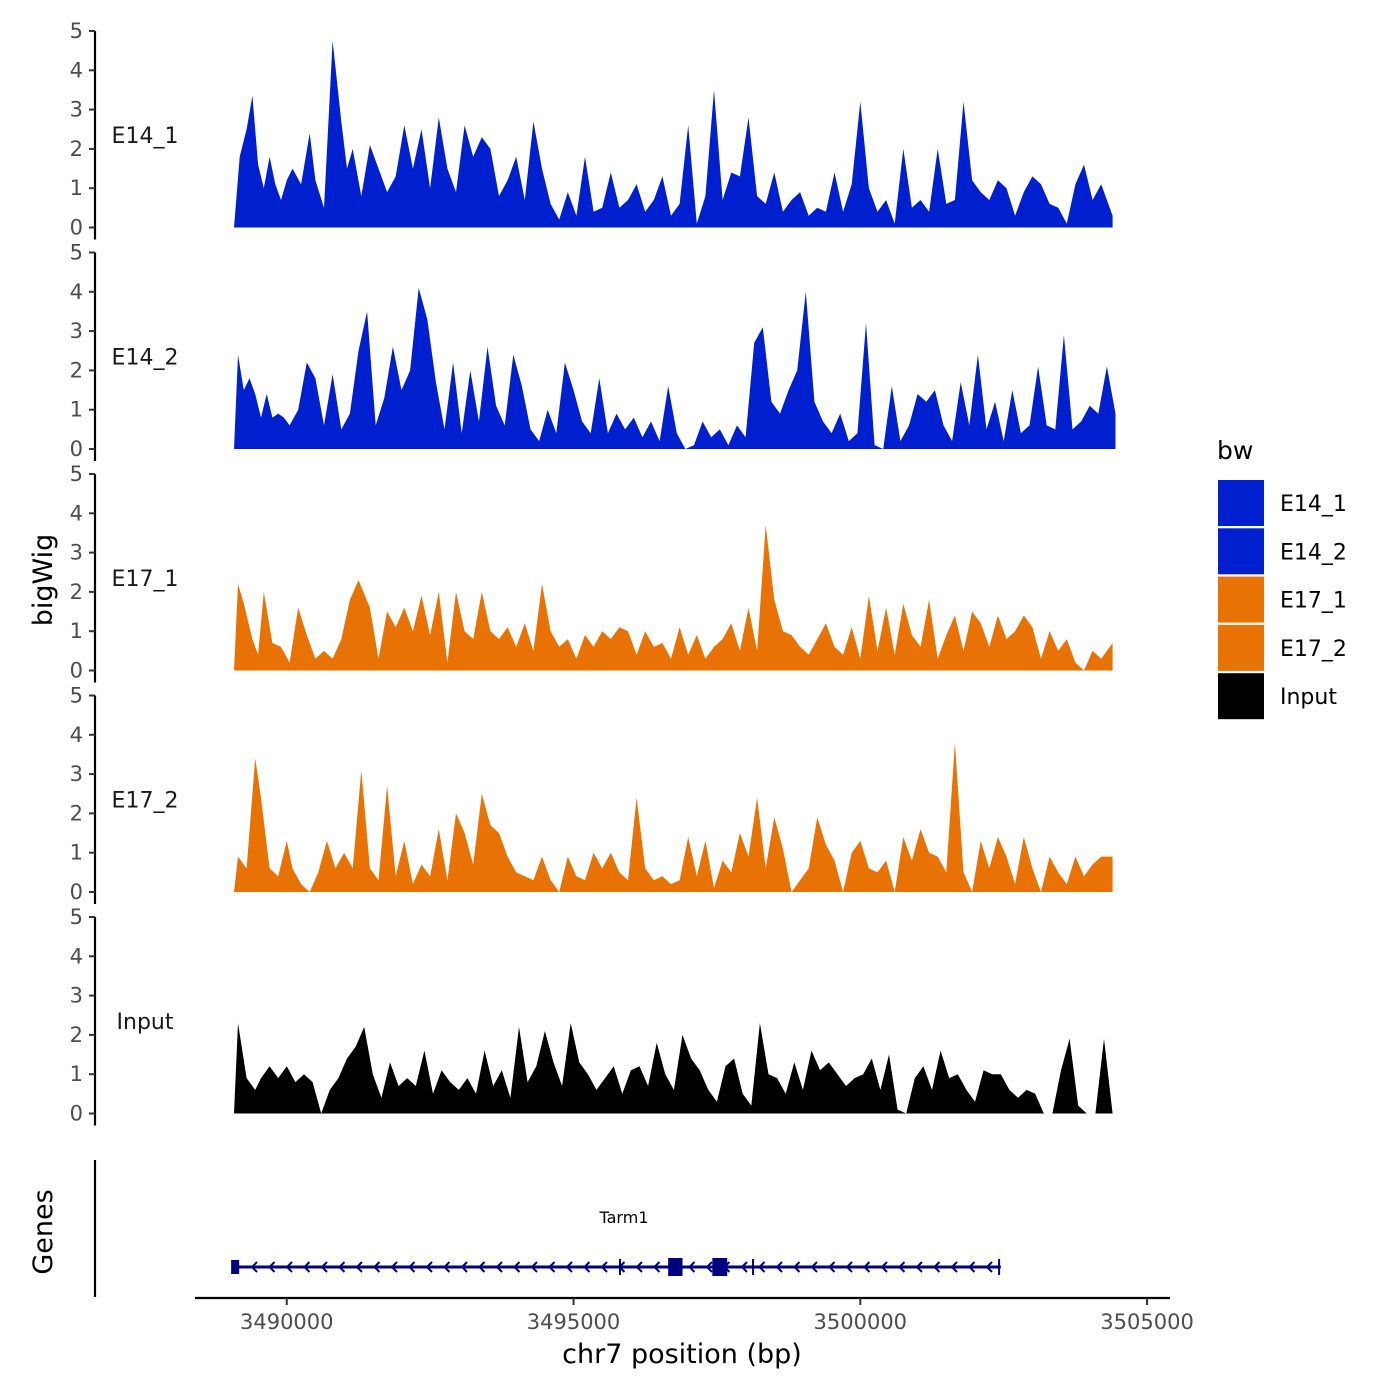  Describe the element at coordinates (1313, 601) in the screenshot. I see `legend-label: E17_1` at that location.